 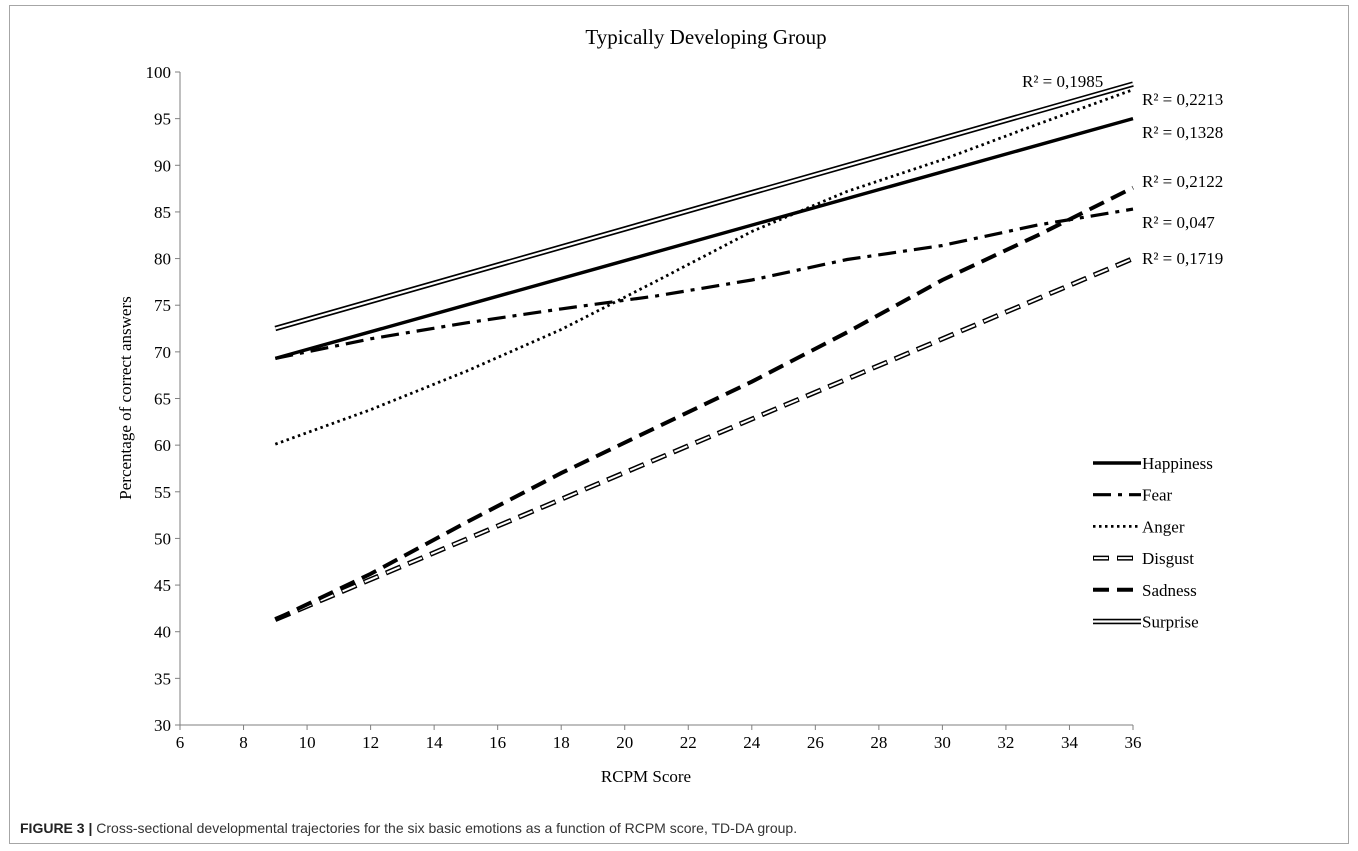 What do you see at coordinates (561, 742) in the screenshot?
I see `x-tick-label: 18` at bounding box center [561, 742].